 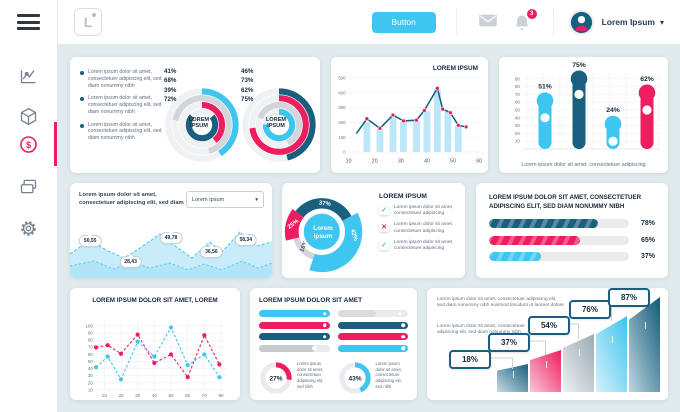 I want to click on mail-icon, so click(x=487, y=20).